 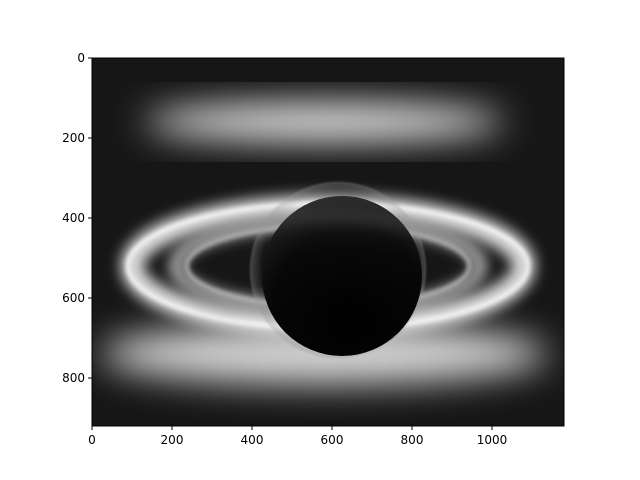 What do you see at coordinates (73, 298) in the screenshot?
I see `y-tick-label: 600` at bounding box center [73, 298].